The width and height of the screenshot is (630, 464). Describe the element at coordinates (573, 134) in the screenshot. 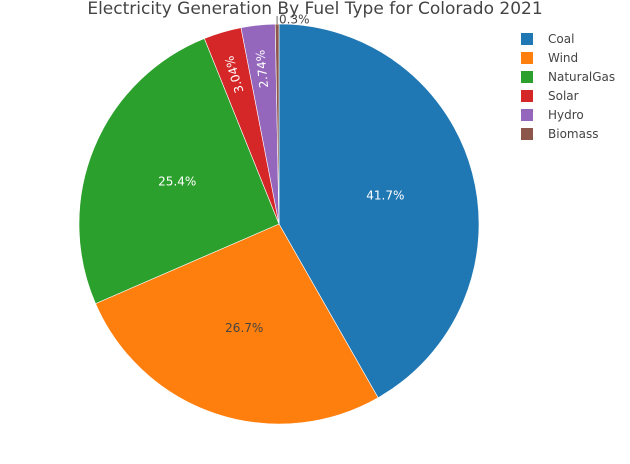

I see `legend-label-biomass: Biomass` at that location.